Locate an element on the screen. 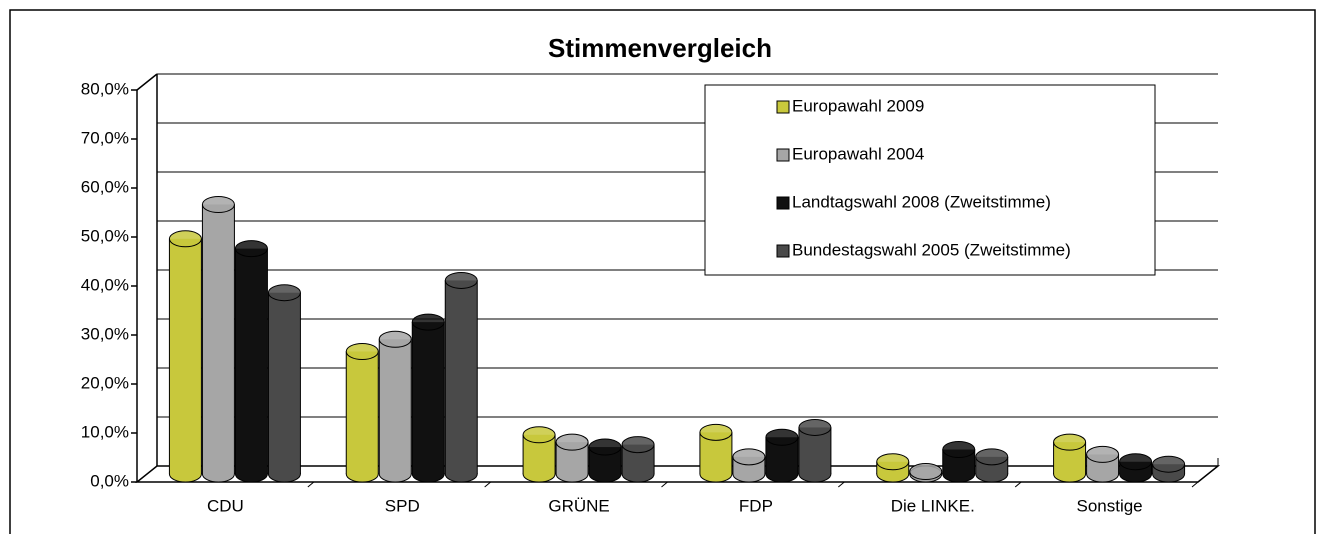 The width and height of the screenshot is (1319, 534). legend-label: Bundestagswahl 2005 (Zweitstimme) is located at coordinates (931, 249).